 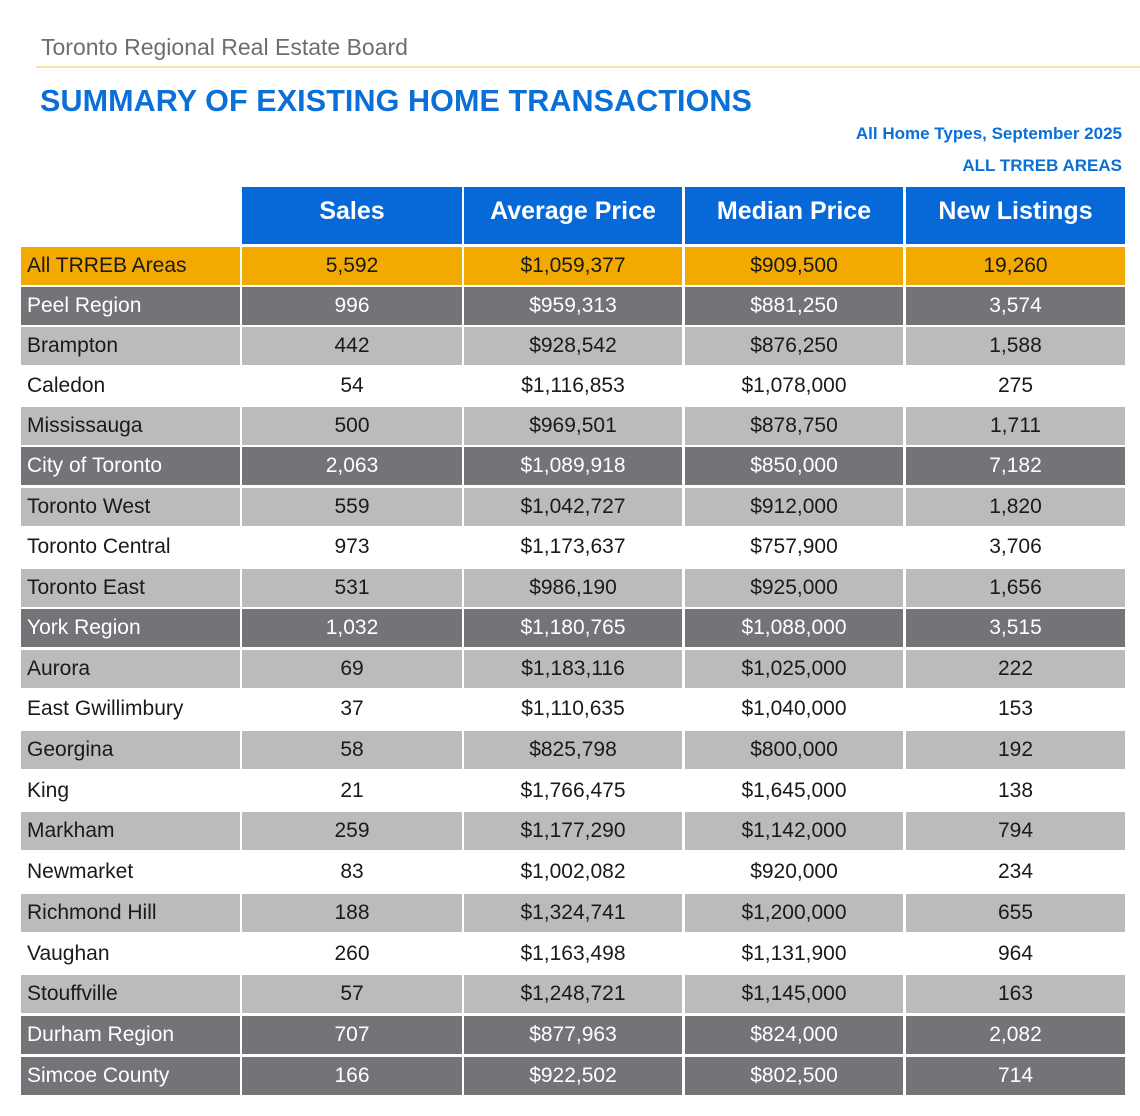 I want to click on area-cell: Durham Region, so click(x=130, y=1035).